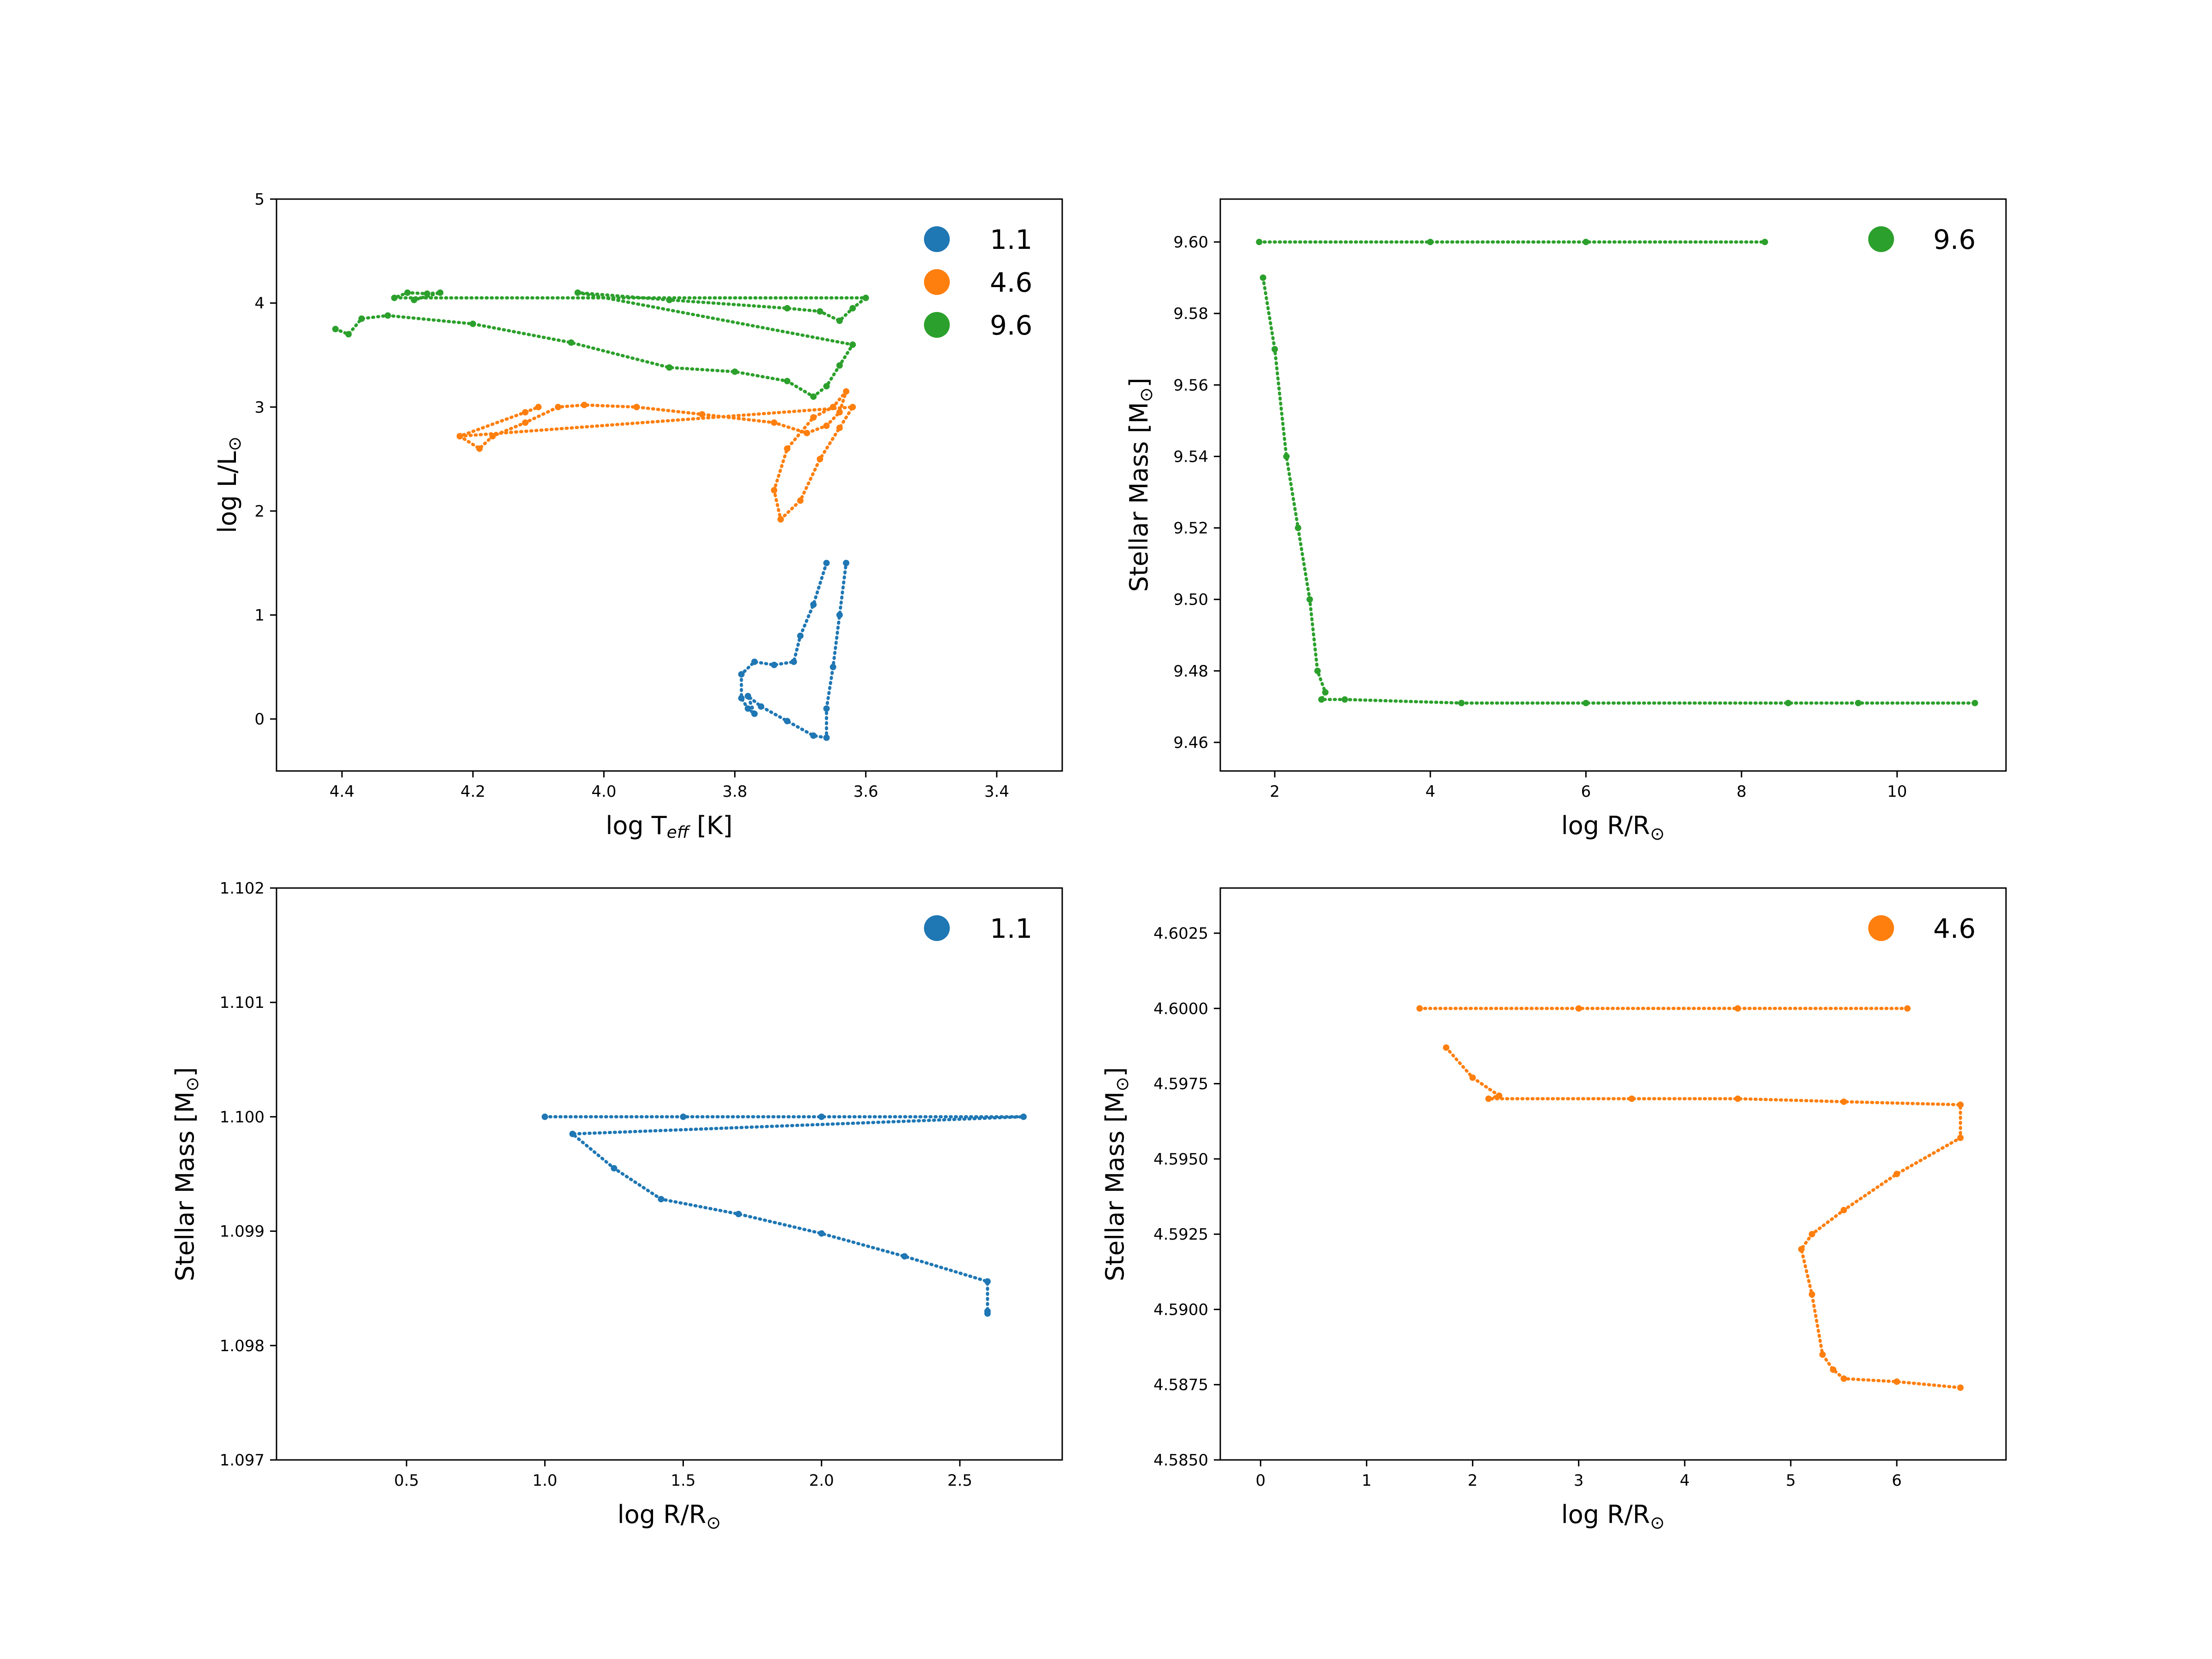  I want to click on legend: 4.6, so click(1922, 928).